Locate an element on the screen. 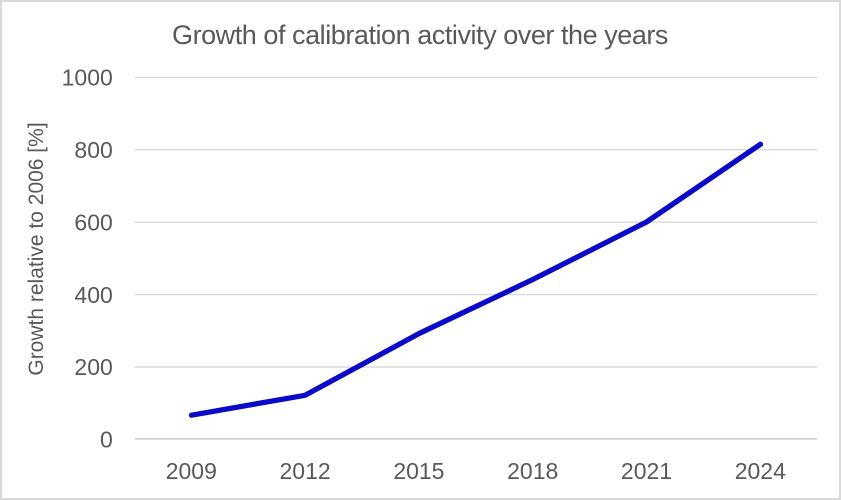  svg-text: 1000 is located at coordinates (87, 78).